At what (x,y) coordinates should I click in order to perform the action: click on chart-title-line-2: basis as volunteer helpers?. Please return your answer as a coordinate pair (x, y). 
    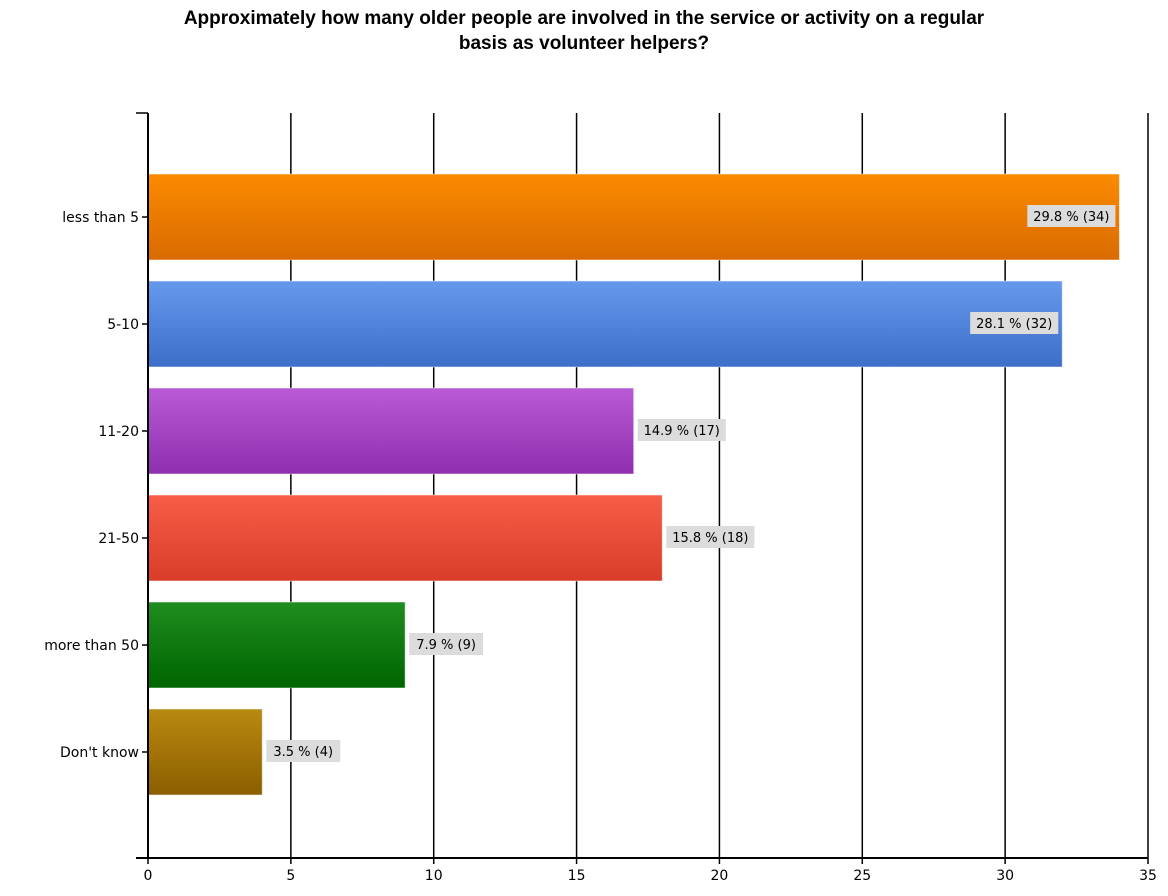
    Looking at the image, I should click on (584, 43).